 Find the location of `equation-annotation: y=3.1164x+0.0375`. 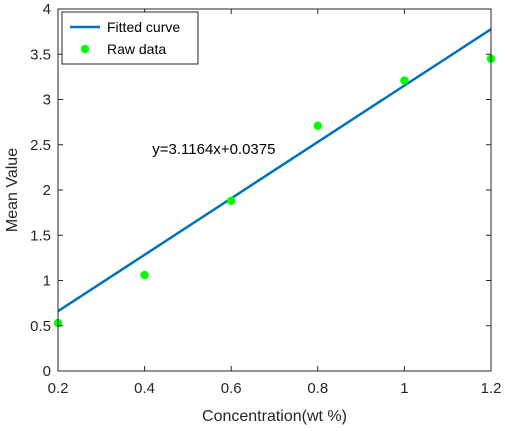

equation-annotation: y=3.1164x+0.0375 is located at coordinates (213, 149).